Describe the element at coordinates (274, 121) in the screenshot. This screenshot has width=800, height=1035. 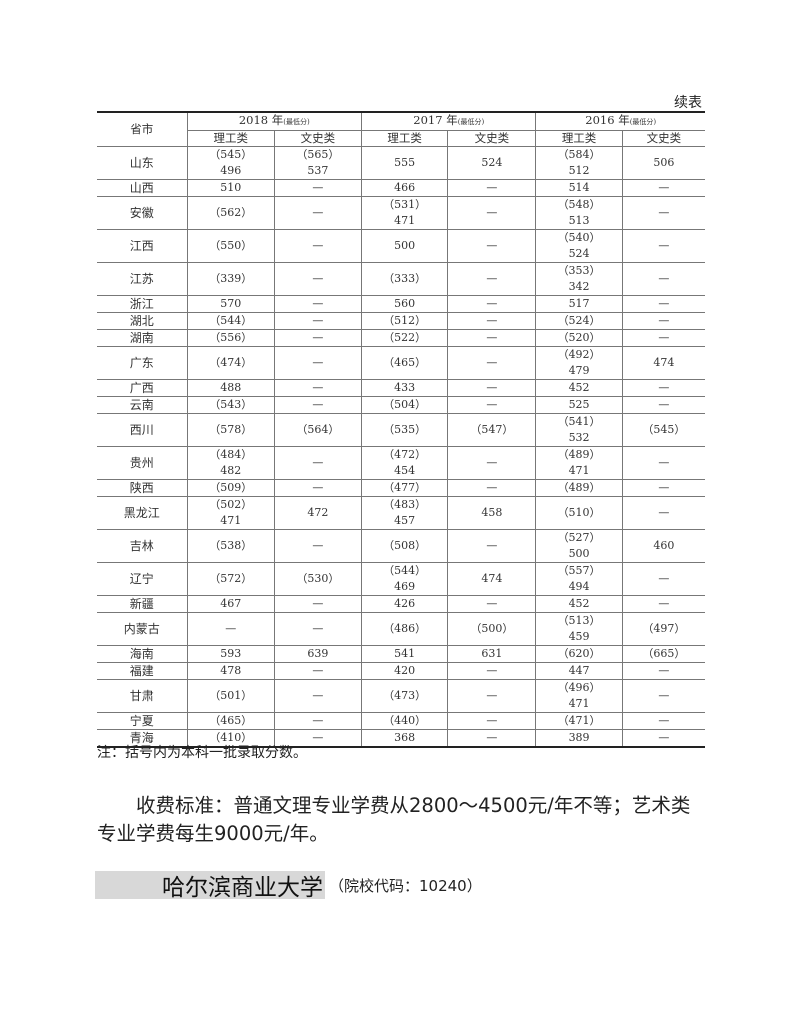
I see `year-header-2018: 2018 年(最低分)` at that location.